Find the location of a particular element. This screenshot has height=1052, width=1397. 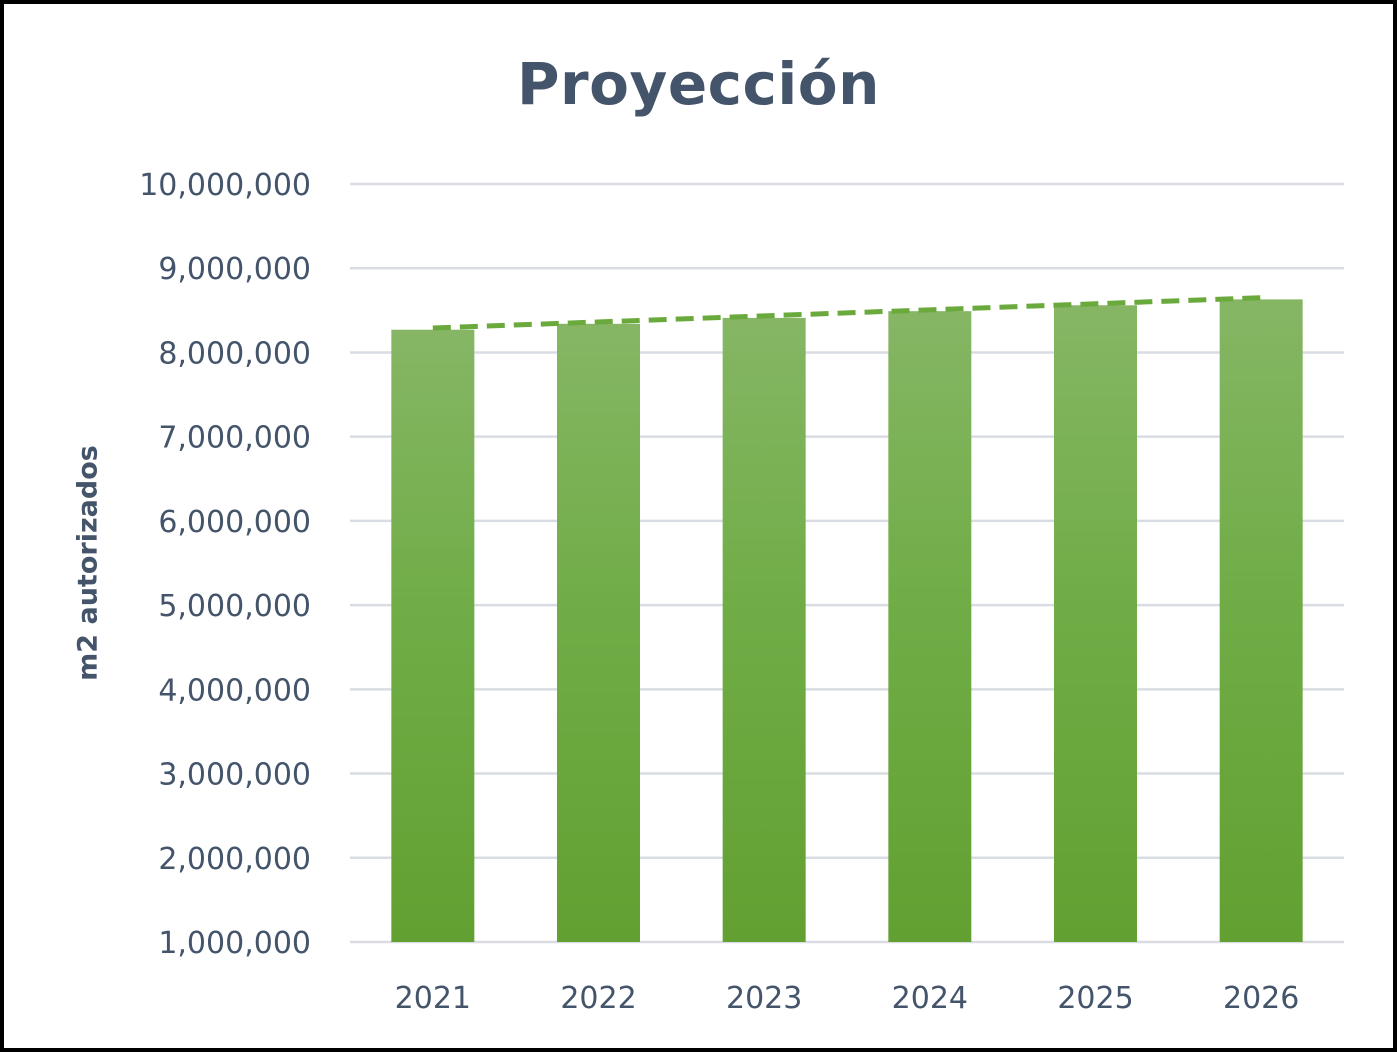

y-tick-label: 1,000,000 is located at coordinates (234, 943).